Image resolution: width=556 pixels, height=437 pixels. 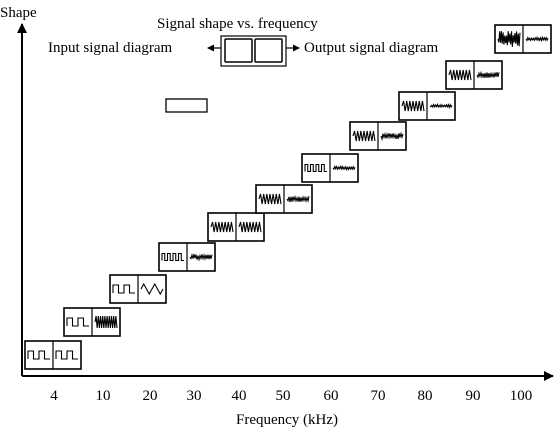 What do you see at coordinates (371, 48) in the screenshot?
I see `legend-output-label: Output signal diagram` at bounding box center [371, 48].